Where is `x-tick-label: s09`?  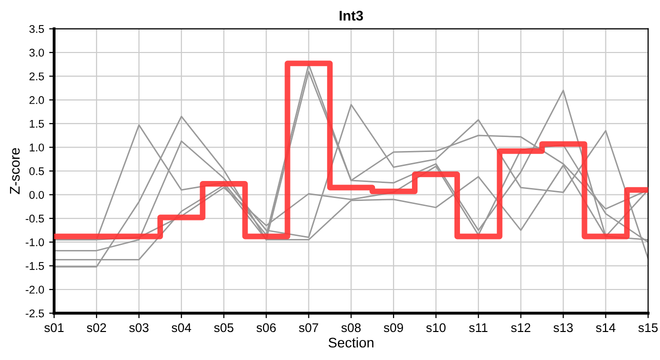 x-tick-label: s09 is located at coordinates (394, 327).